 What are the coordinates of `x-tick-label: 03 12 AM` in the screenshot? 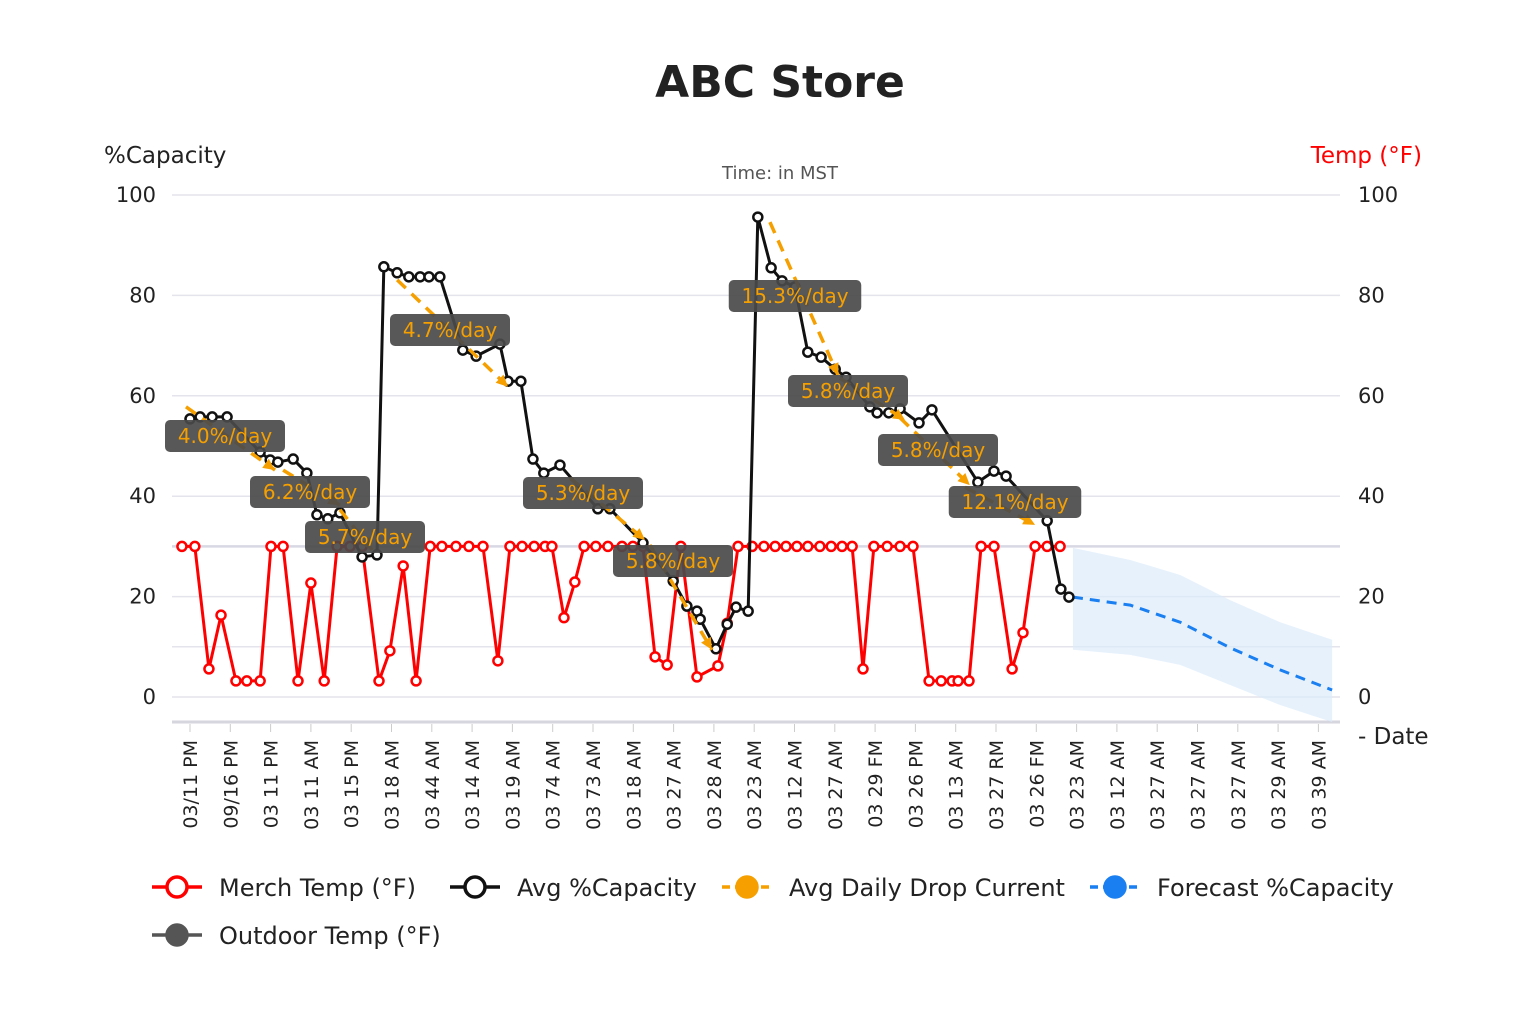 It's located at (796, 785).